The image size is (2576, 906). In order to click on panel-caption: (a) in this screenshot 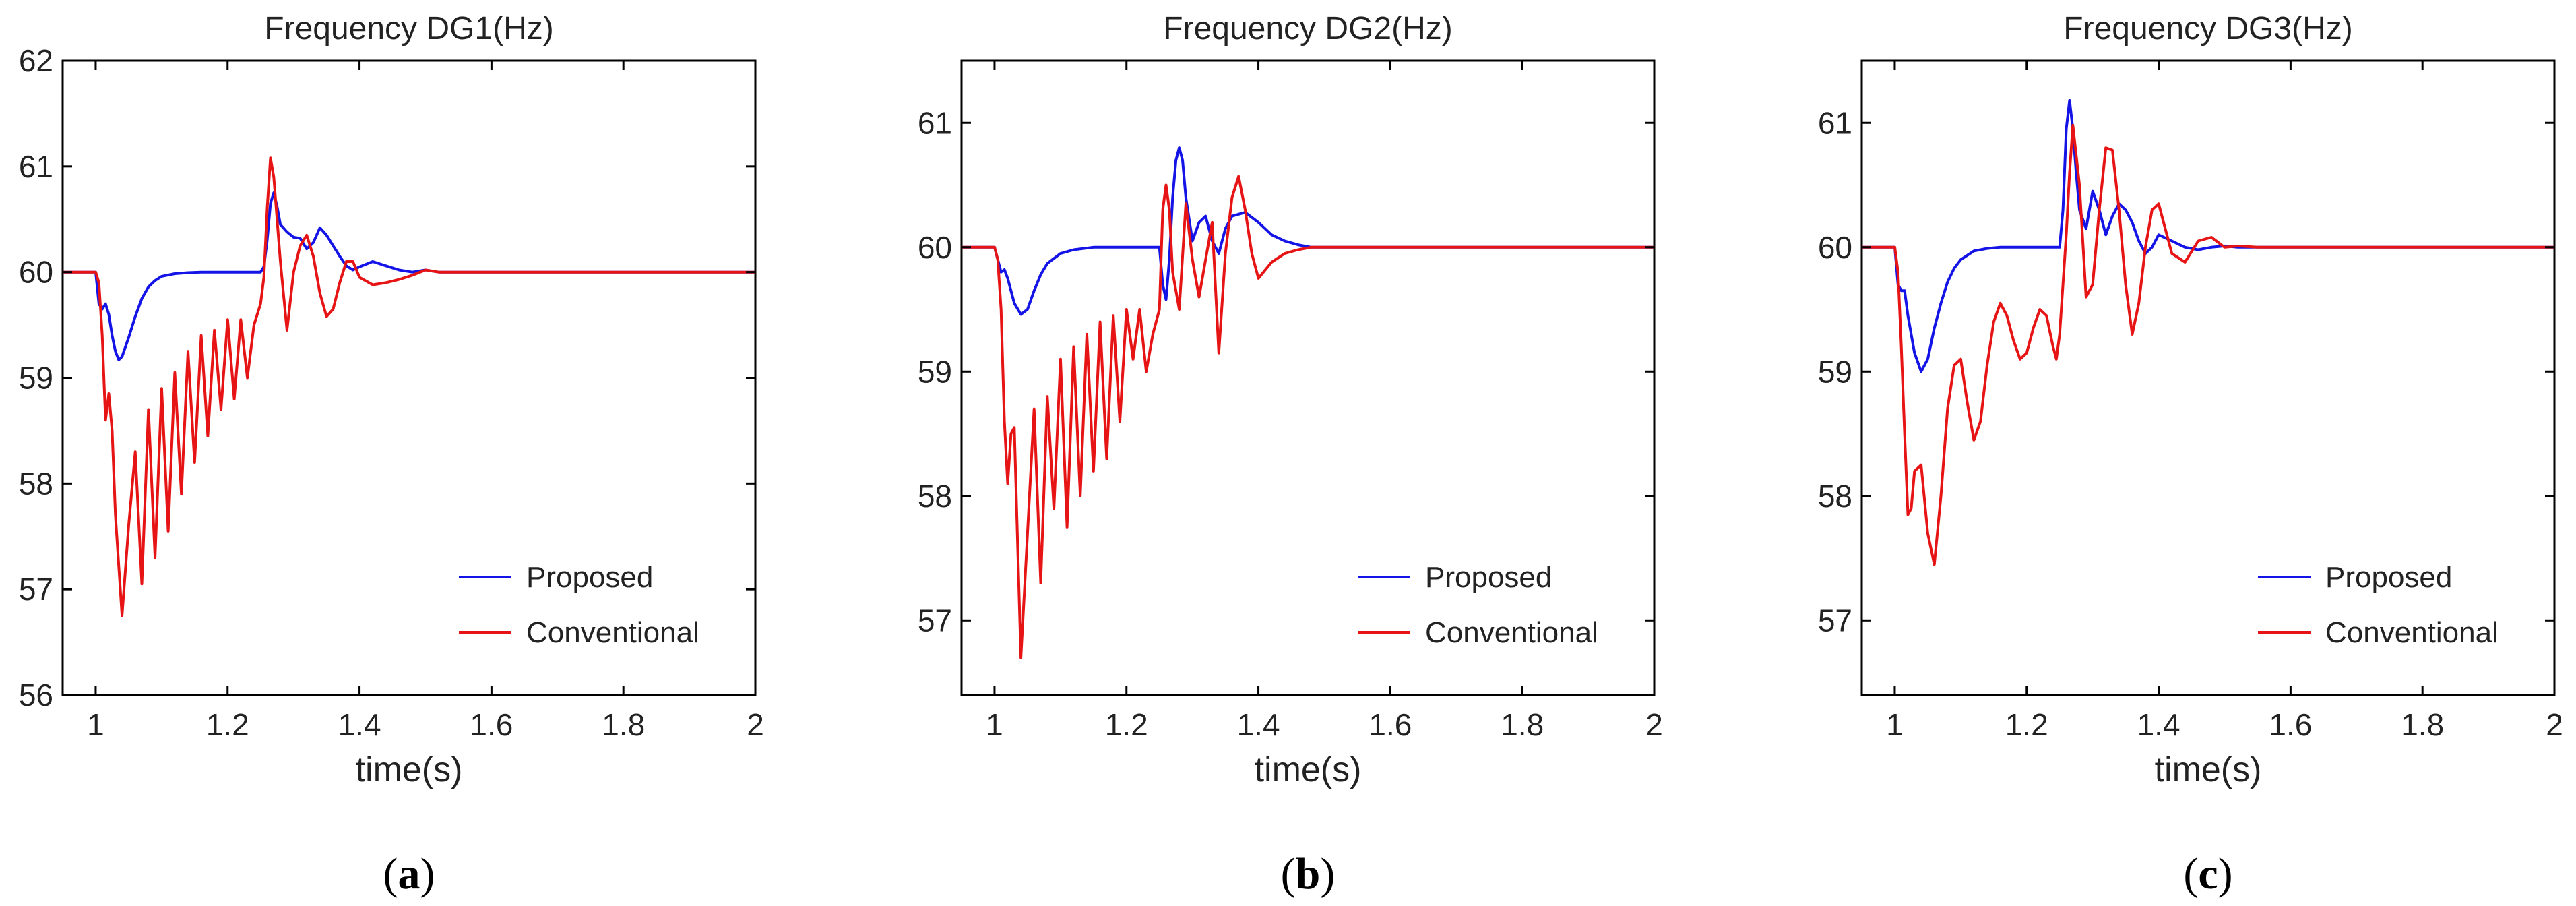, I will do `click(409, 874)`.